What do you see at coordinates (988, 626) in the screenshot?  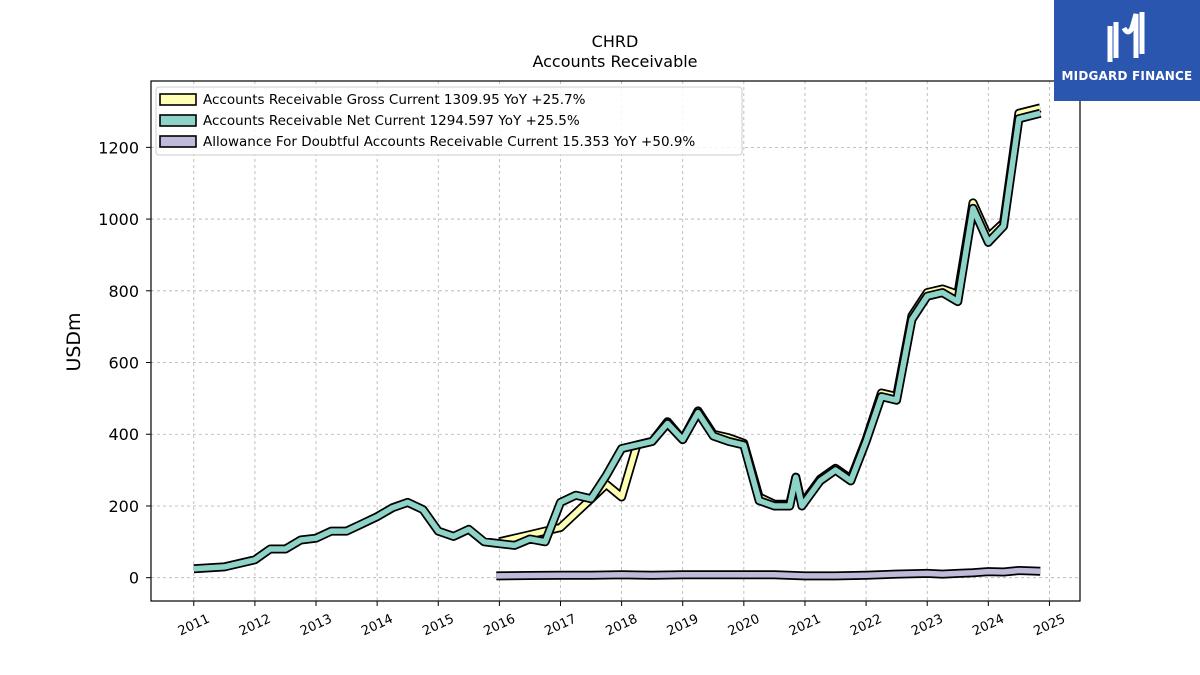 I see `x-tick-label: 2024` at bounding box center [988, 626].